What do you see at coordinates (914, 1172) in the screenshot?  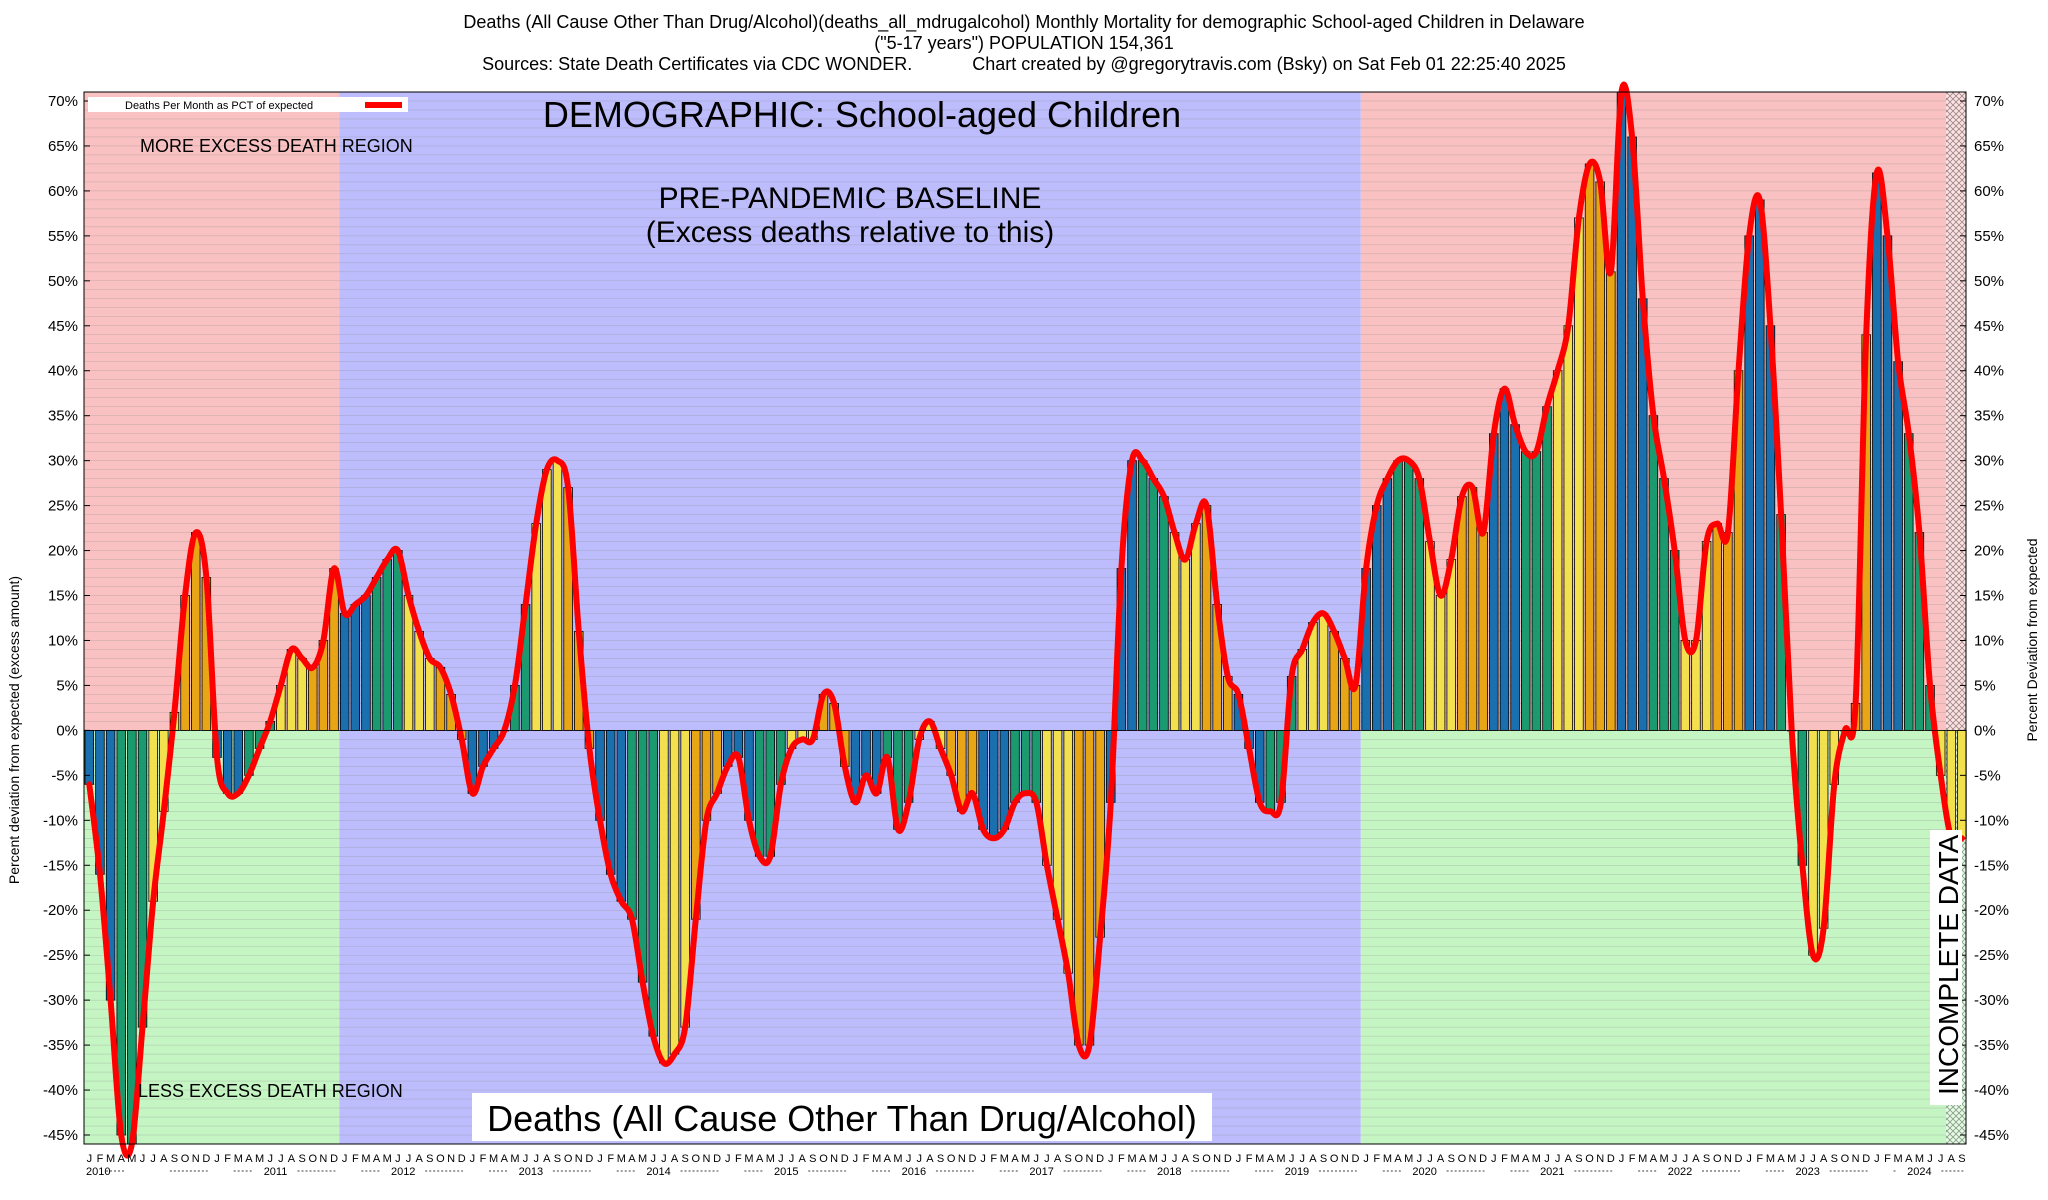 I see `x-year-label: 2016` at bounding box center [914, 1172].